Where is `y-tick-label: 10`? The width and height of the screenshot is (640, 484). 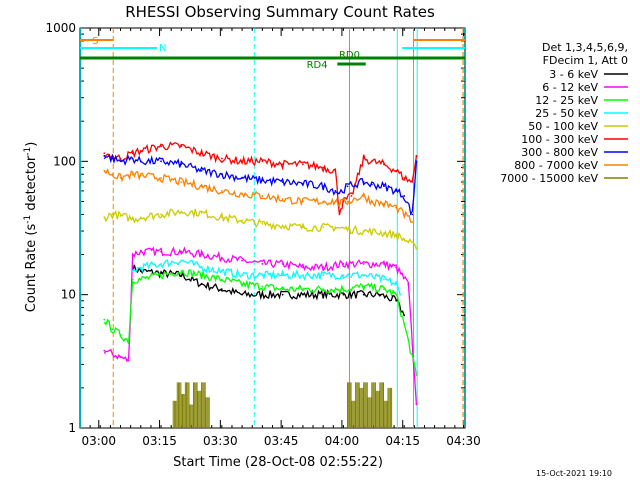 y-tick-label: 10 is located at coordinates (68, 295).